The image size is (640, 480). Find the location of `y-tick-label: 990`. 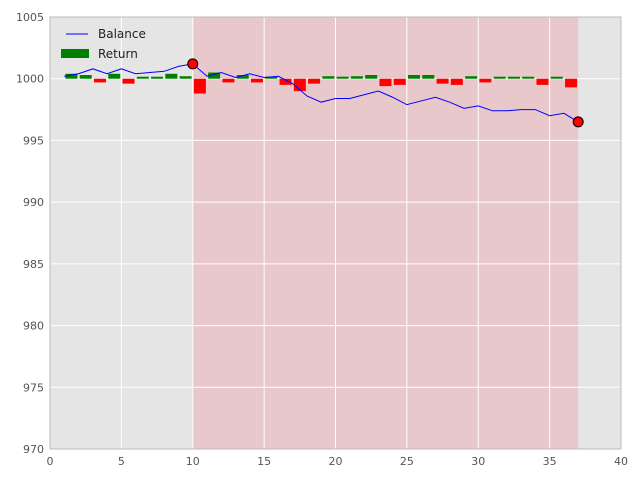

y-tick-label: 990 is located at coordinates (33, 202).